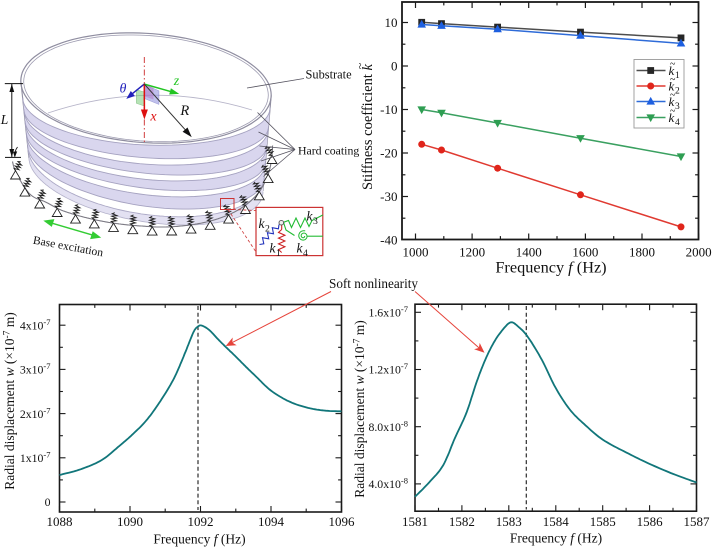 This screenshot has width=713, height=550. What do you see at coordinates (176, 81) in the screenshot?
I see `svg-text: z` at bounding box center [176, 81].